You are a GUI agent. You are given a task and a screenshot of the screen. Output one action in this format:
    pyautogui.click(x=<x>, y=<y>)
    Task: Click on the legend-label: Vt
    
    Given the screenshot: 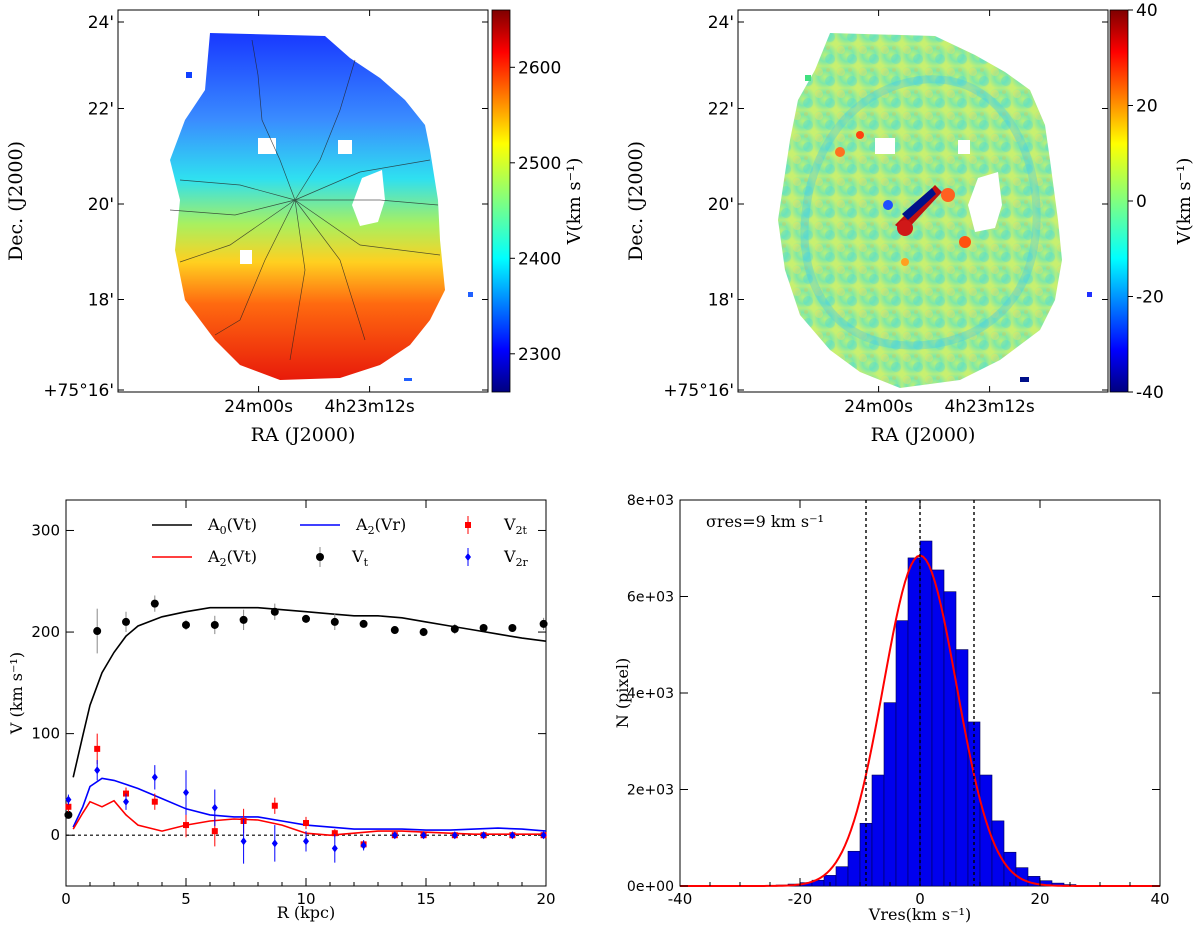 What is the action you would take?
    pyautogui.click(x=360, y=558)
    